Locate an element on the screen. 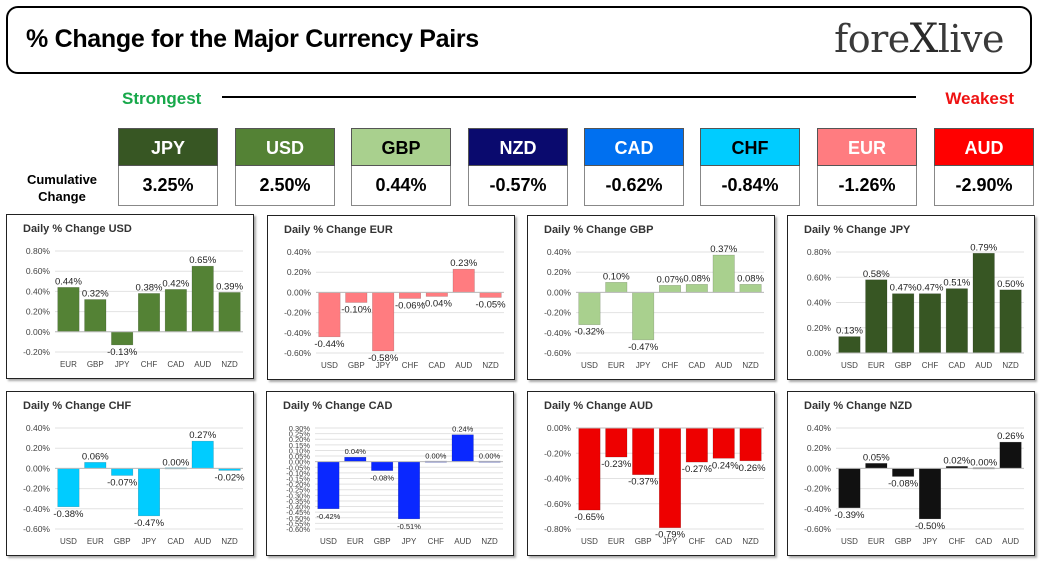 This screenshot has width=1044, height=571. tick-label: 0.20% is located at coordinates (819, 328).